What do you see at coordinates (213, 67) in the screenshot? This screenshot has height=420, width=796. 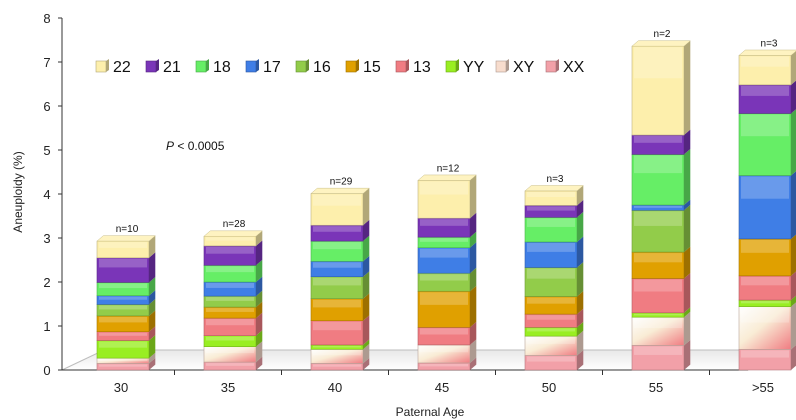 I see `legend-item-18: 18` at bounding box center [213, 67].